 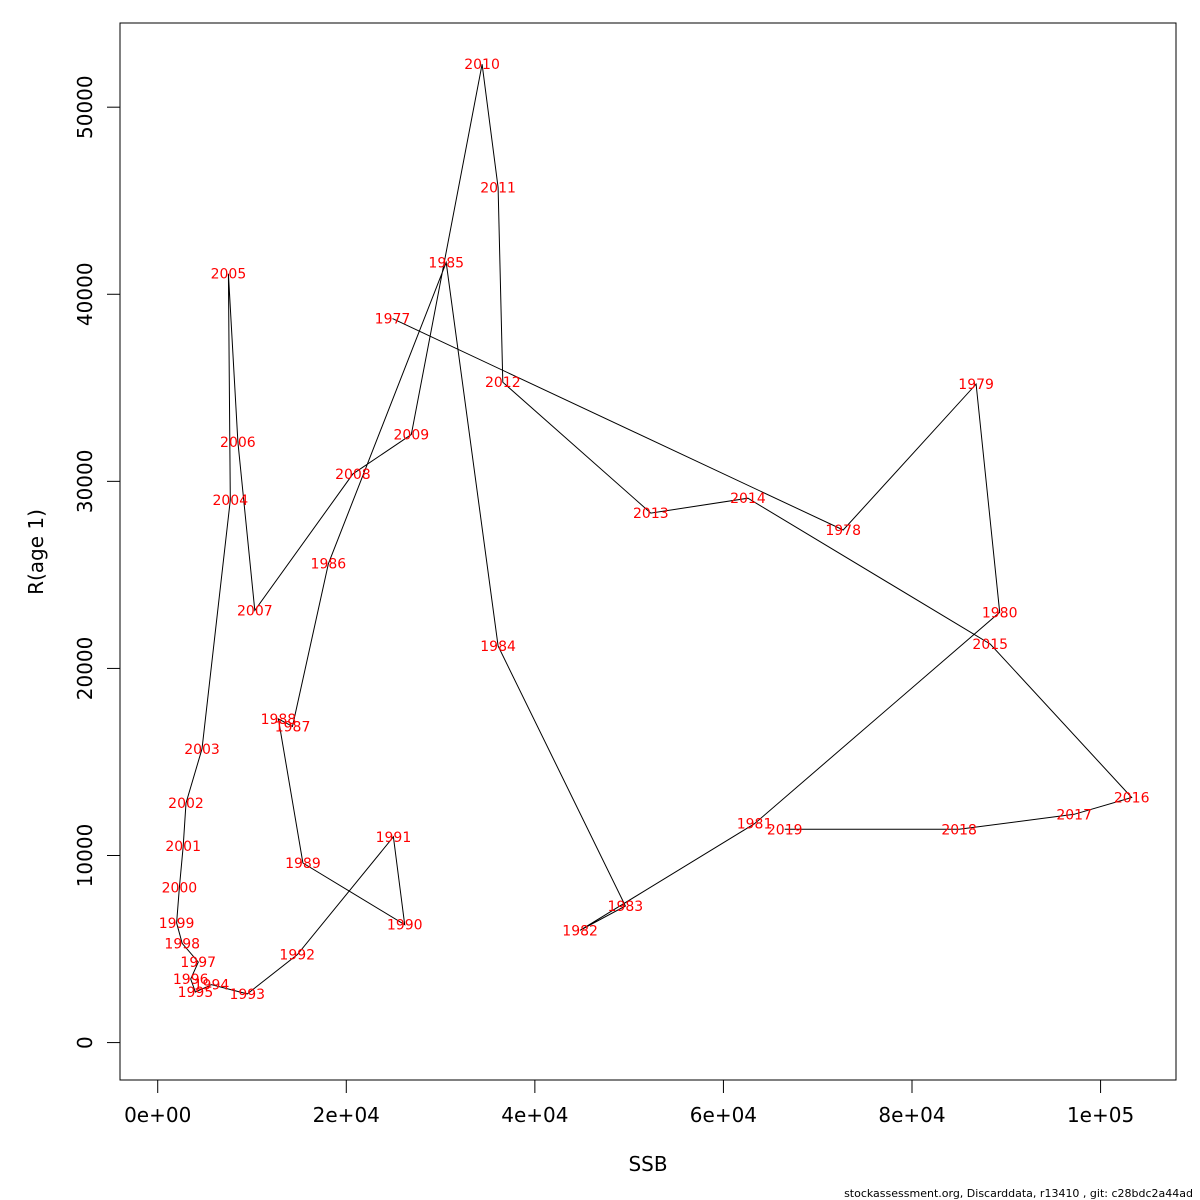 What do you see at coordinates (229, 275) in the screenshot?
I see `year-label-2005: 2005` at bounding box center [229, 275].